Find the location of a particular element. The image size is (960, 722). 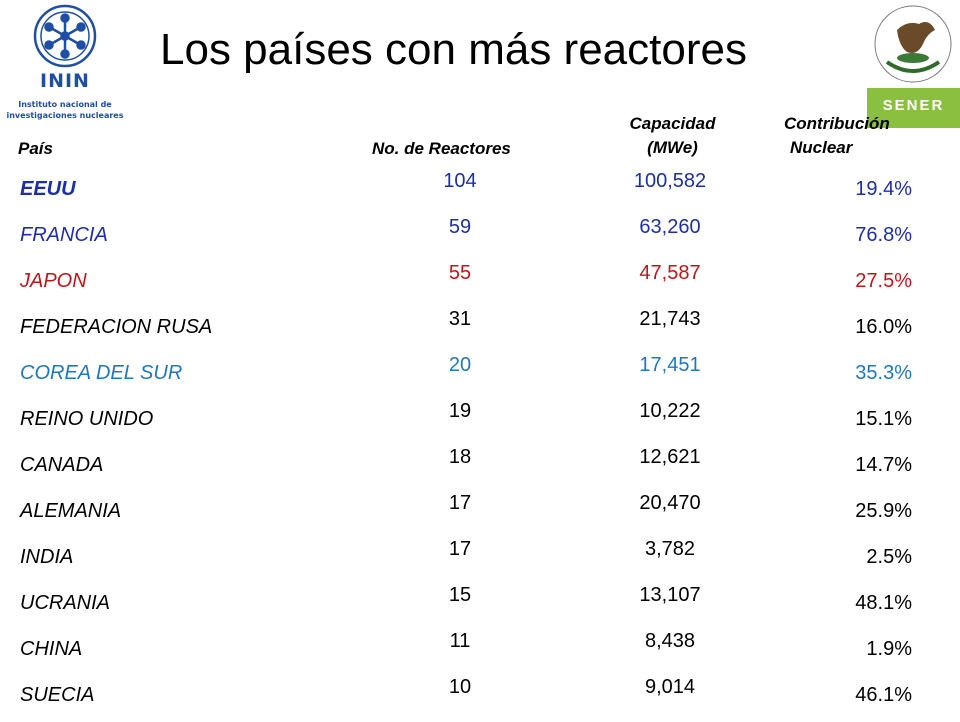

reactors-cell: 31 is located at coordinates (460, 319).